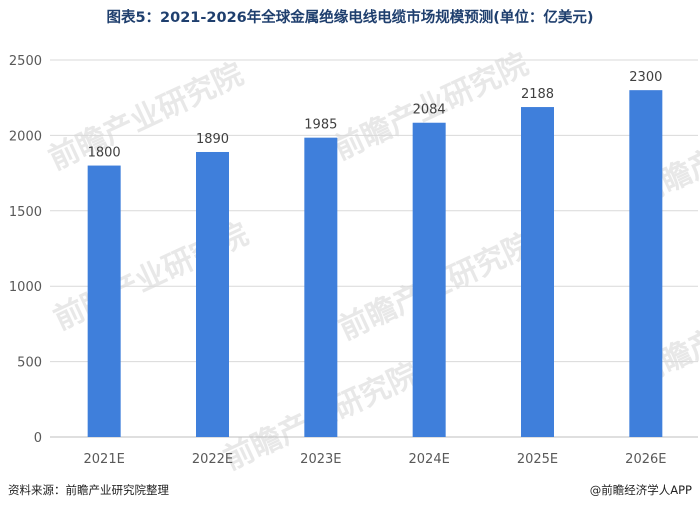 This screenshot has height=510, width=700. What do you see at coordinates (212, 294) in the screenshot?
I see `bar-2022E` at bounding box center [212, 294].